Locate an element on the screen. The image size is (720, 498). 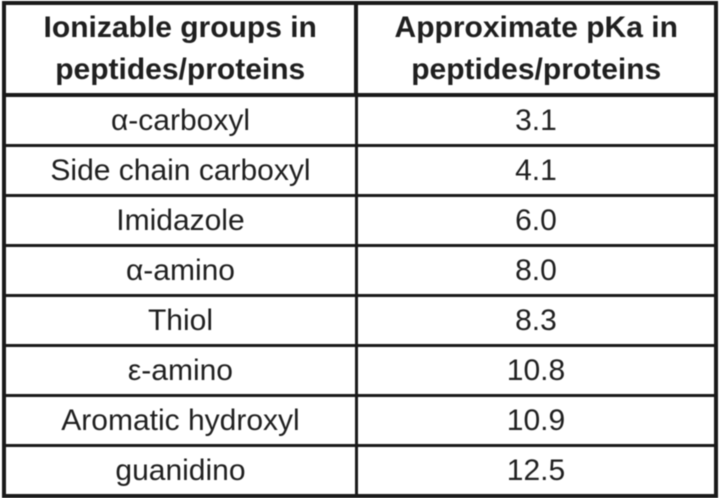
table-row: Side chain carboxyl 4.1 is located at coordinates (359, 170).